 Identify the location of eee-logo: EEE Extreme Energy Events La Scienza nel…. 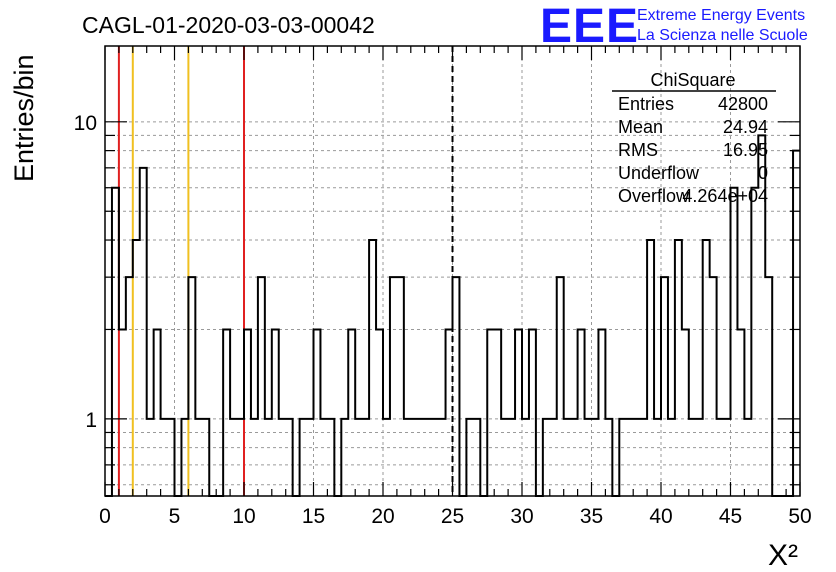
(674, 26).